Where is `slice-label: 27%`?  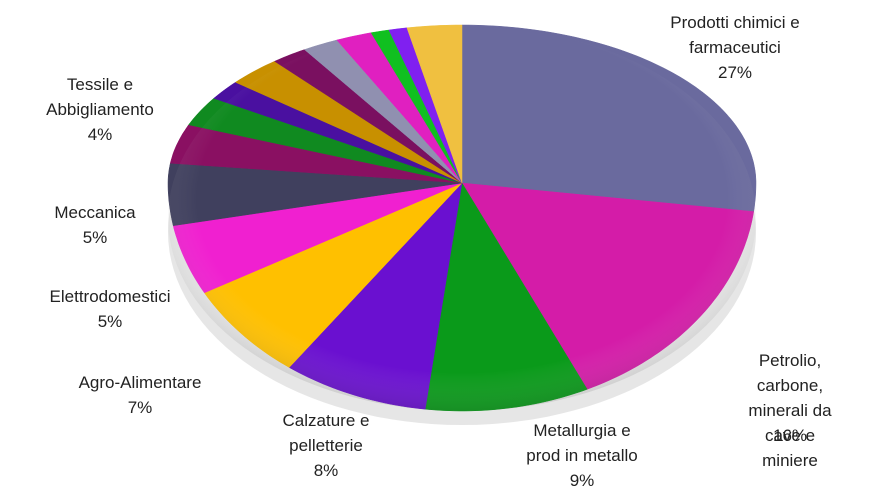 slice-label: 27% is located at coordinates (735, 72).